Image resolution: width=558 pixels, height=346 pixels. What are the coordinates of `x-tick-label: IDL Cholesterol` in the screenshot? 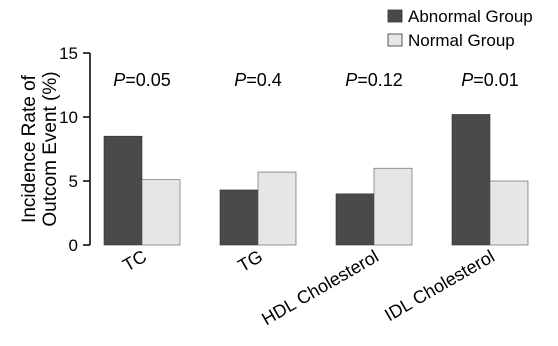 It's located at (439, 285).